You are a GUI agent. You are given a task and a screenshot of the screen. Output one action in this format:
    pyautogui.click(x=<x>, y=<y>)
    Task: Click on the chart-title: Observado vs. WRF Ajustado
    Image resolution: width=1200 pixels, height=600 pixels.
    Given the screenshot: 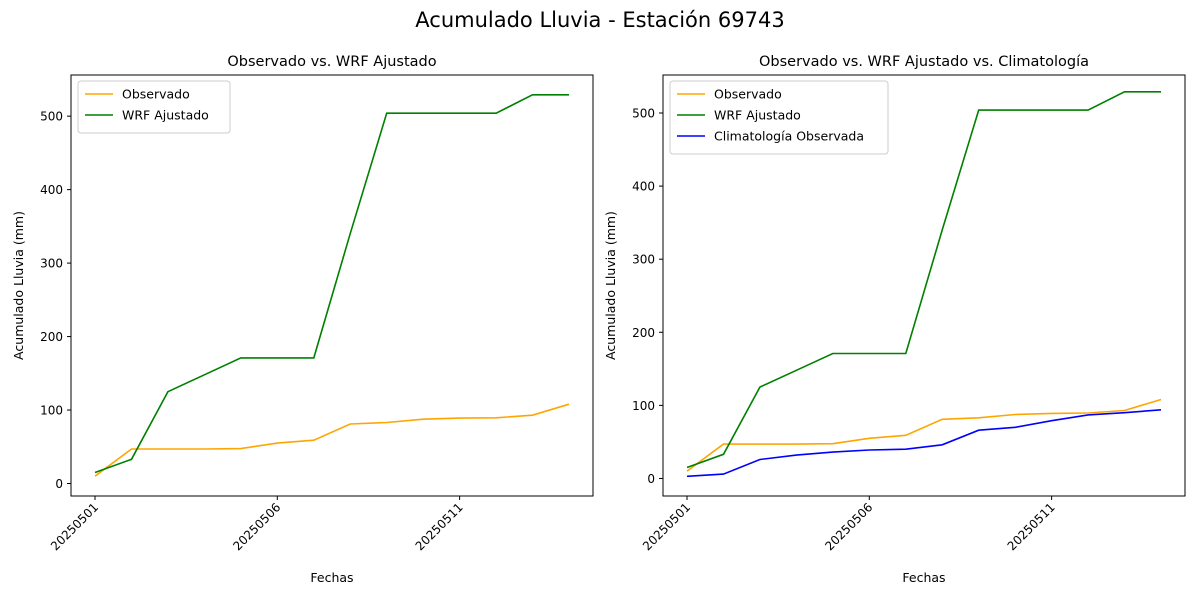 What is the action you would take?
    pyautogui.click(x=331, y=62)
    